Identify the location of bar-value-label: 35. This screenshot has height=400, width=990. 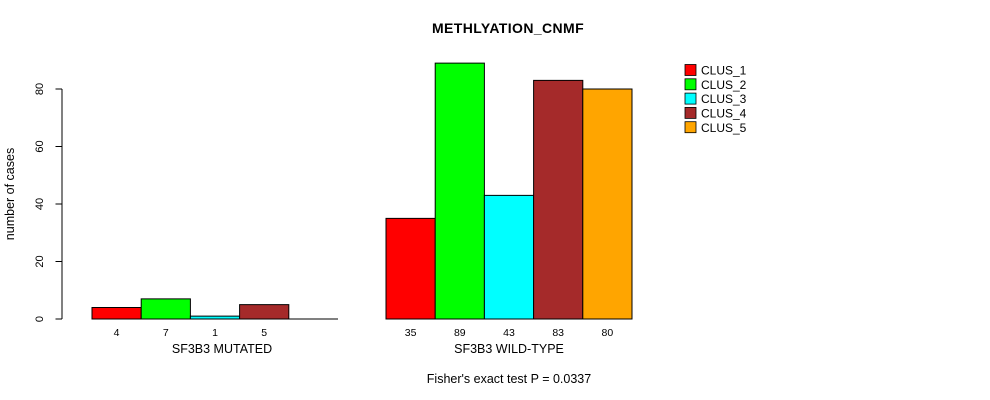
(411, 333).